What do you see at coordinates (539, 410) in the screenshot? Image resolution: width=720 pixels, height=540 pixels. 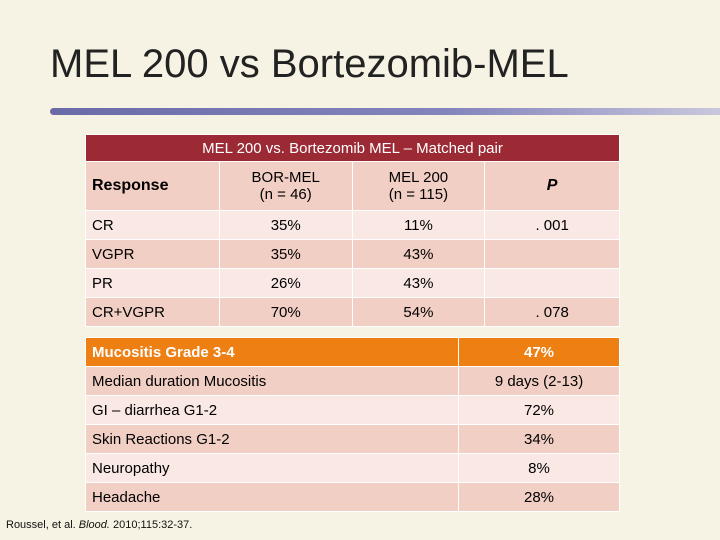 I see `toxicity-value: 72%` at bounding box center [539, 410].